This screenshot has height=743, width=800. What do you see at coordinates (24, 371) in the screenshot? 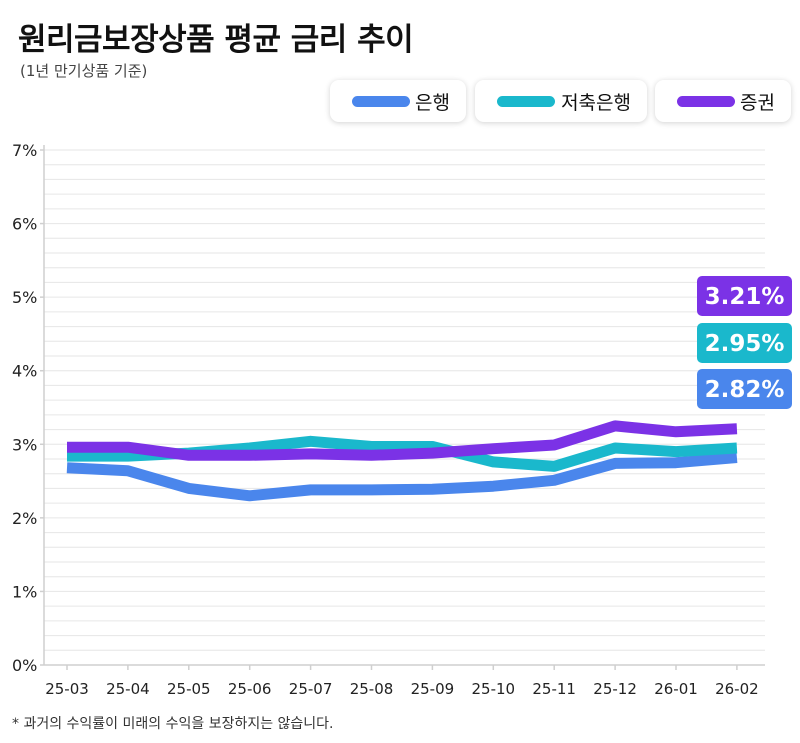
I see `y-tick-label: 4%` at bounding box center [24, 371].